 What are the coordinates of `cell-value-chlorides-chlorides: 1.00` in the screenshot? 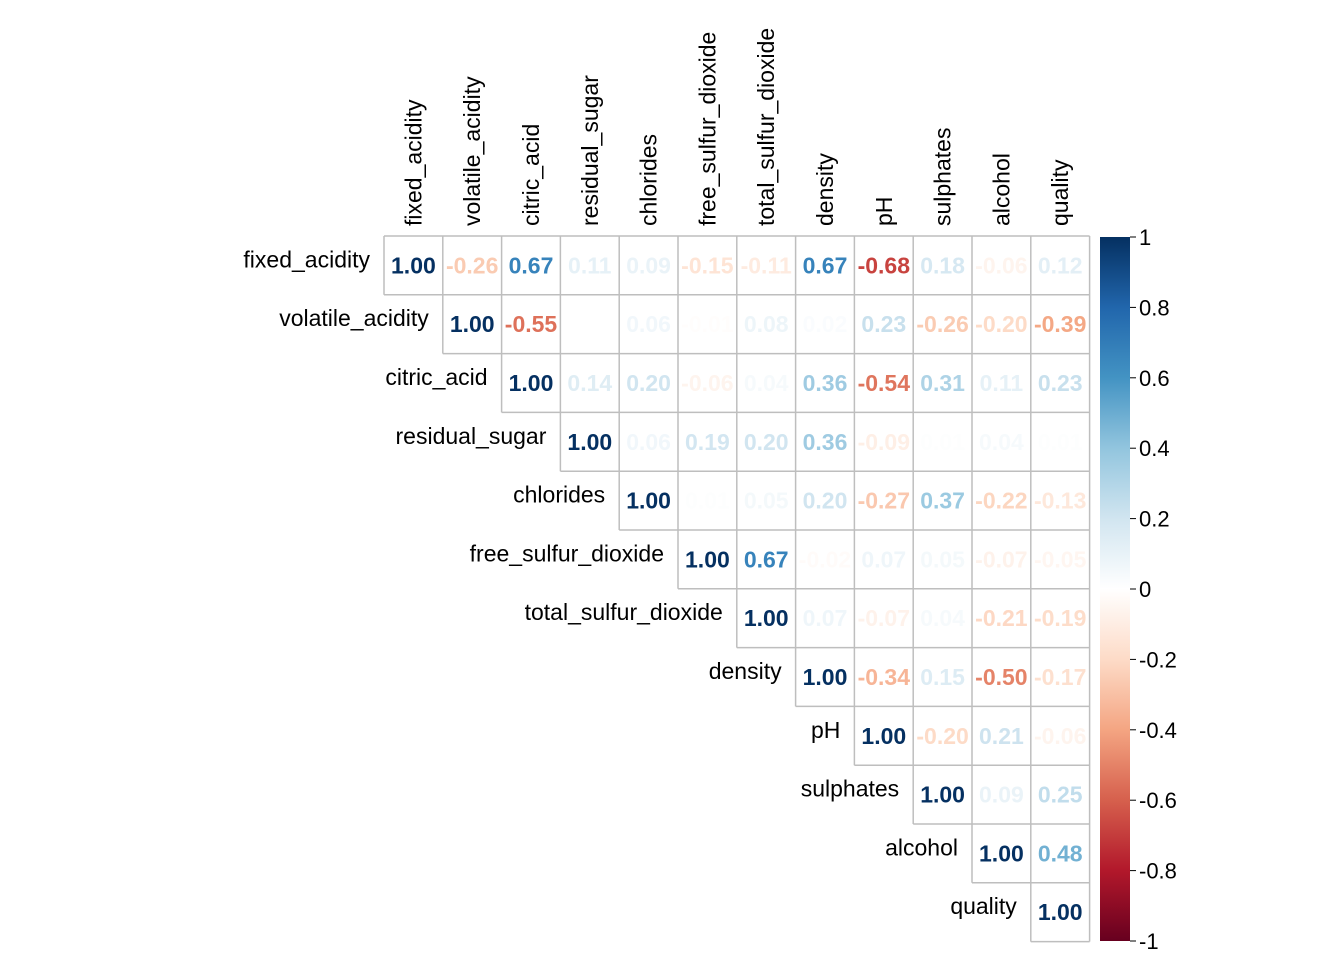 It's located at (648, 501).